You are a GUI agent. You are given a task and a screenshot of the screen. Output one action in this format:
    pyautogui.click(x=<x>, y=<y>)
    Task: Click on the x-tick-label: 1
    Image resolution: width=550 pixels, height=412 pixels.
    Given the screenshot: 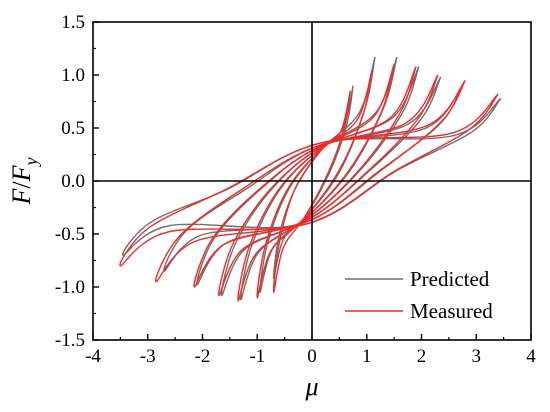 What is the action you would take?
    pyautogui.click(x=367, y=356)
    